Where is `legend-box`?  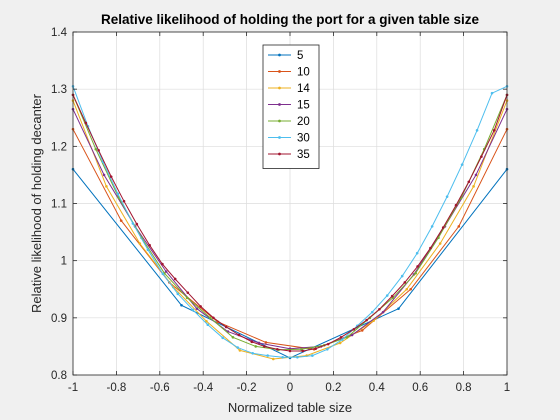
legend-box is located at coordinates (291, 106).